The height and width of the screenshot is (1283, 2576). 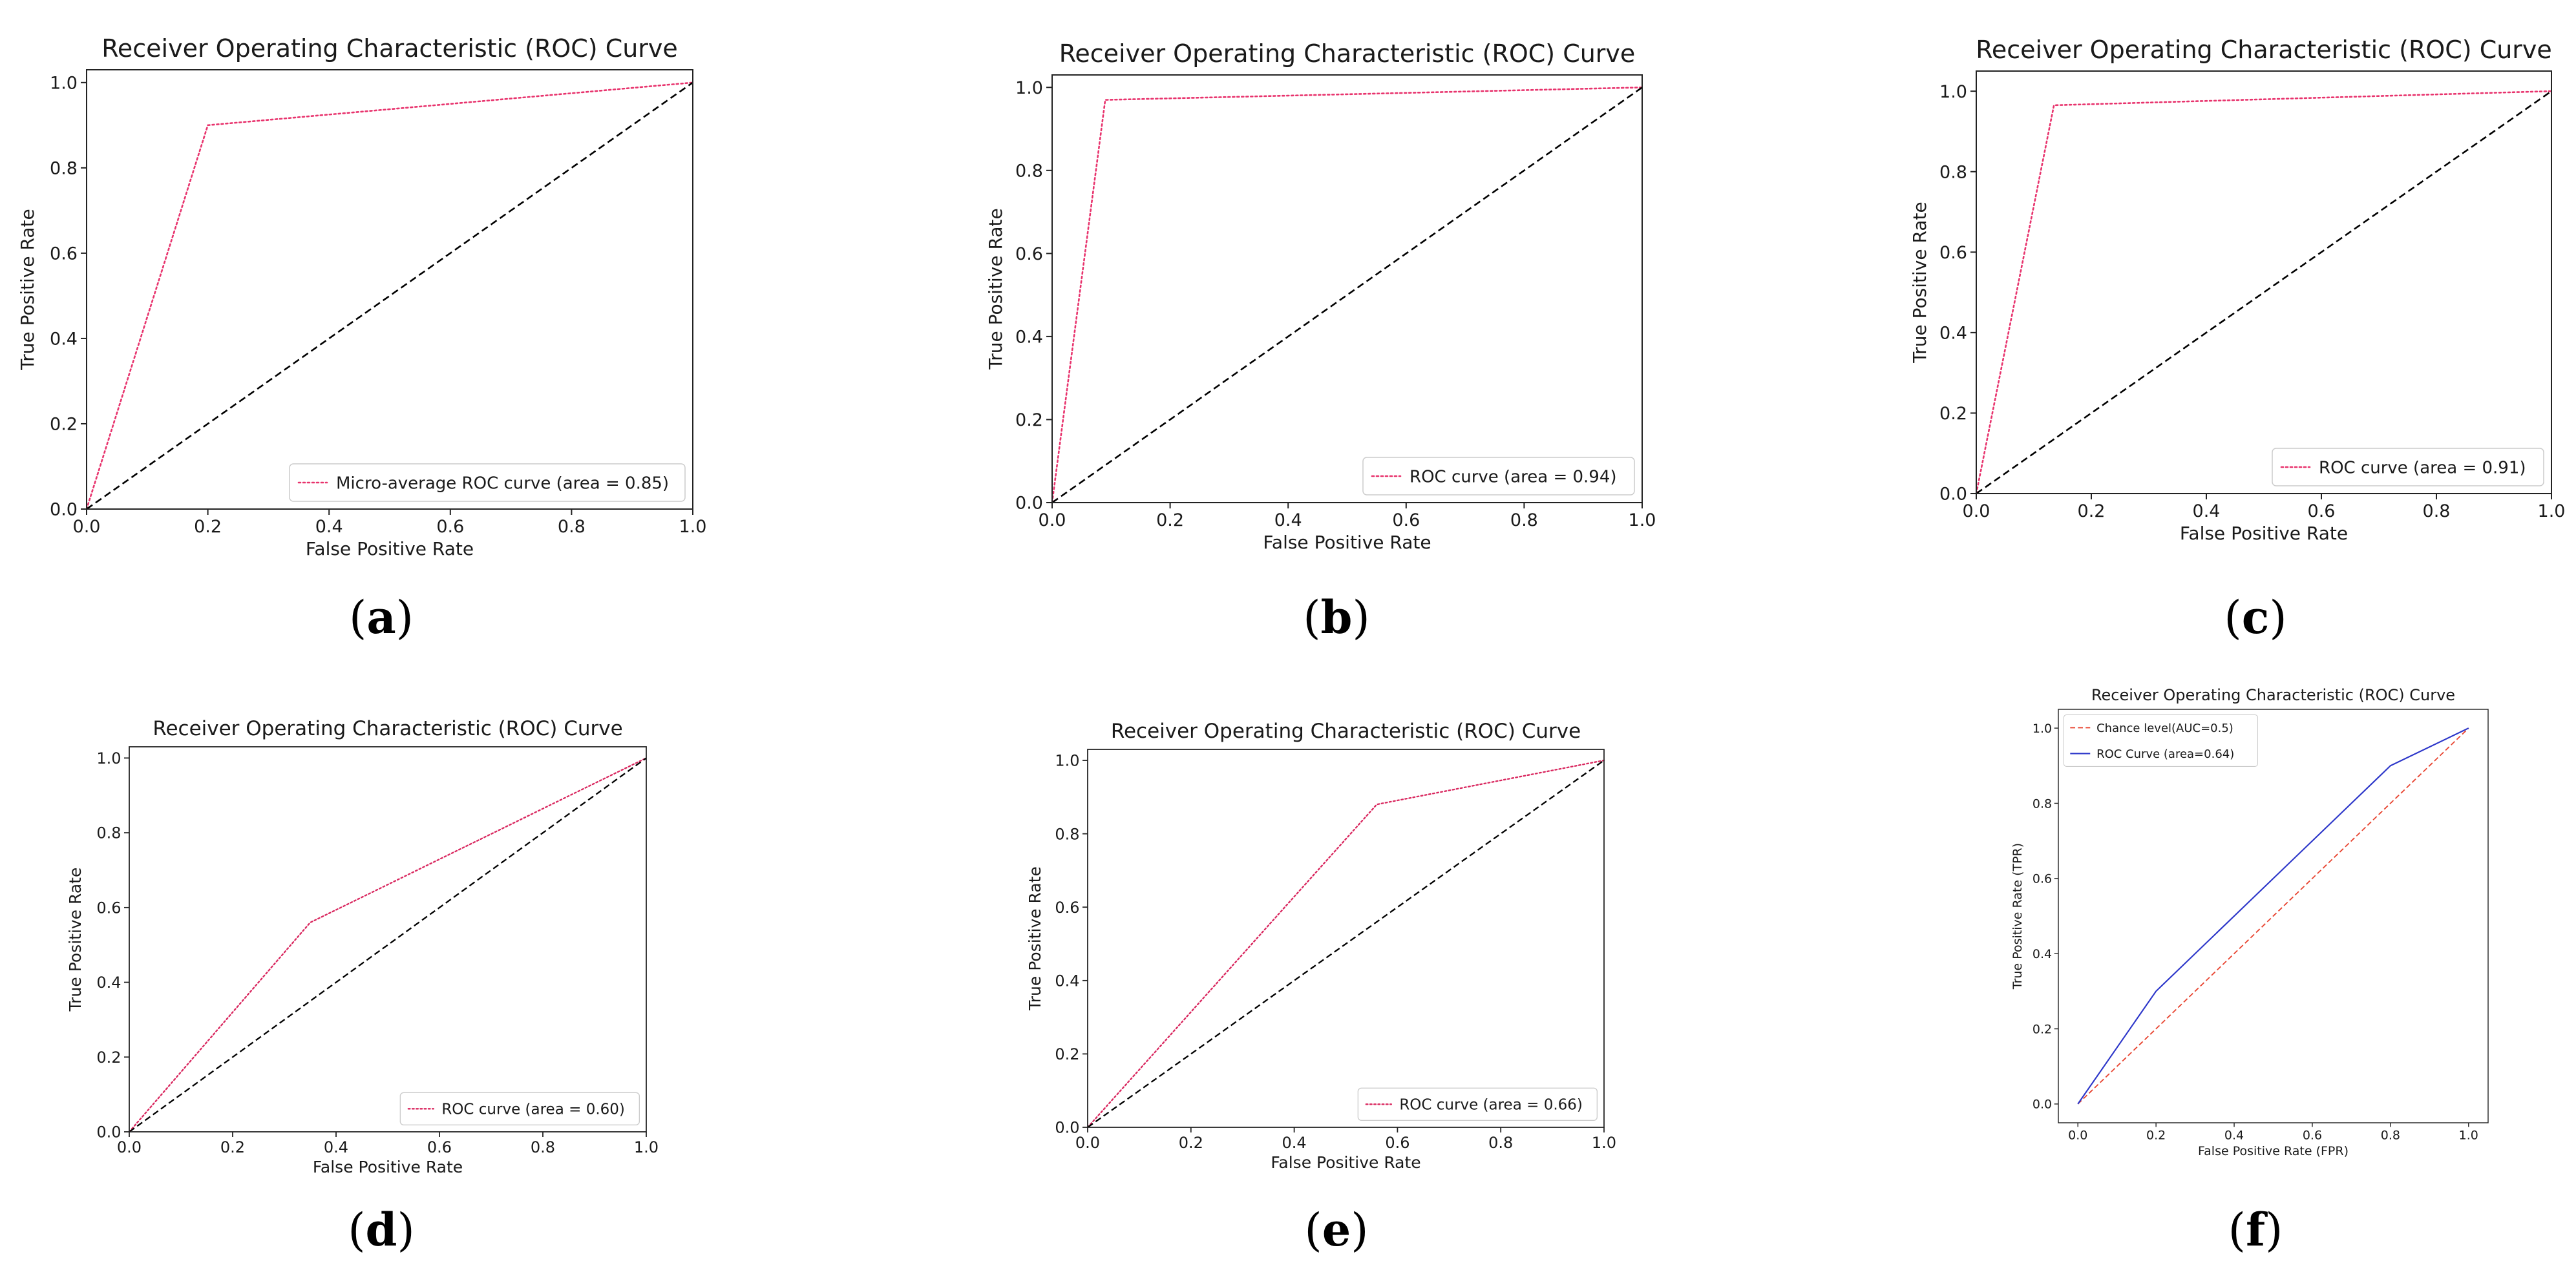 I want to click on legend-entry-text: ROC curve (area = 0.60), so click(x=533, y=1110).